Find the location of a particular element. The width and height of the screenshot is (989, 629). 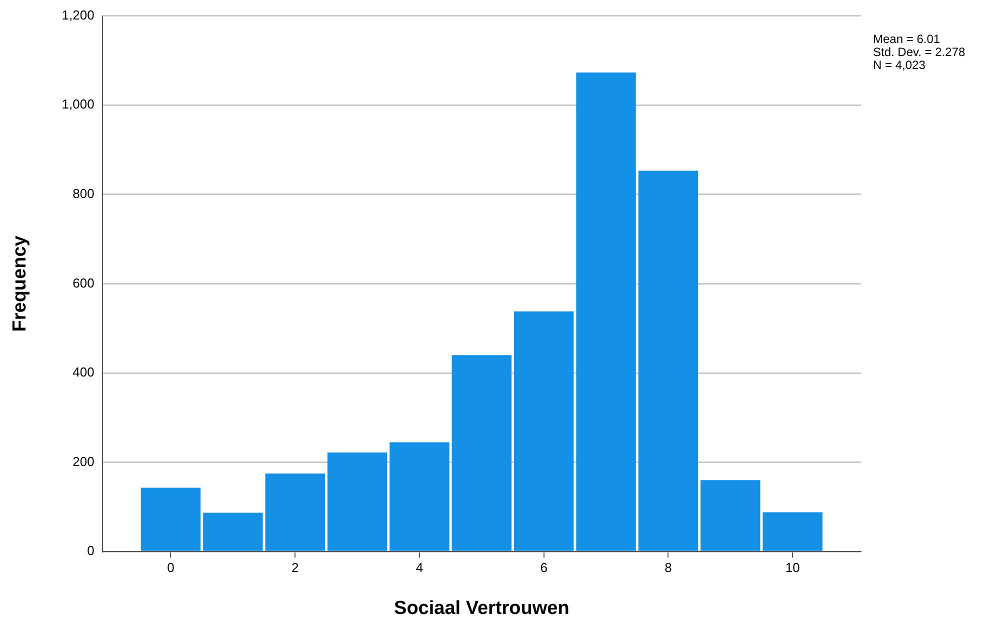

y-tick-label: 1,000 is located at coordinates (78, 104).